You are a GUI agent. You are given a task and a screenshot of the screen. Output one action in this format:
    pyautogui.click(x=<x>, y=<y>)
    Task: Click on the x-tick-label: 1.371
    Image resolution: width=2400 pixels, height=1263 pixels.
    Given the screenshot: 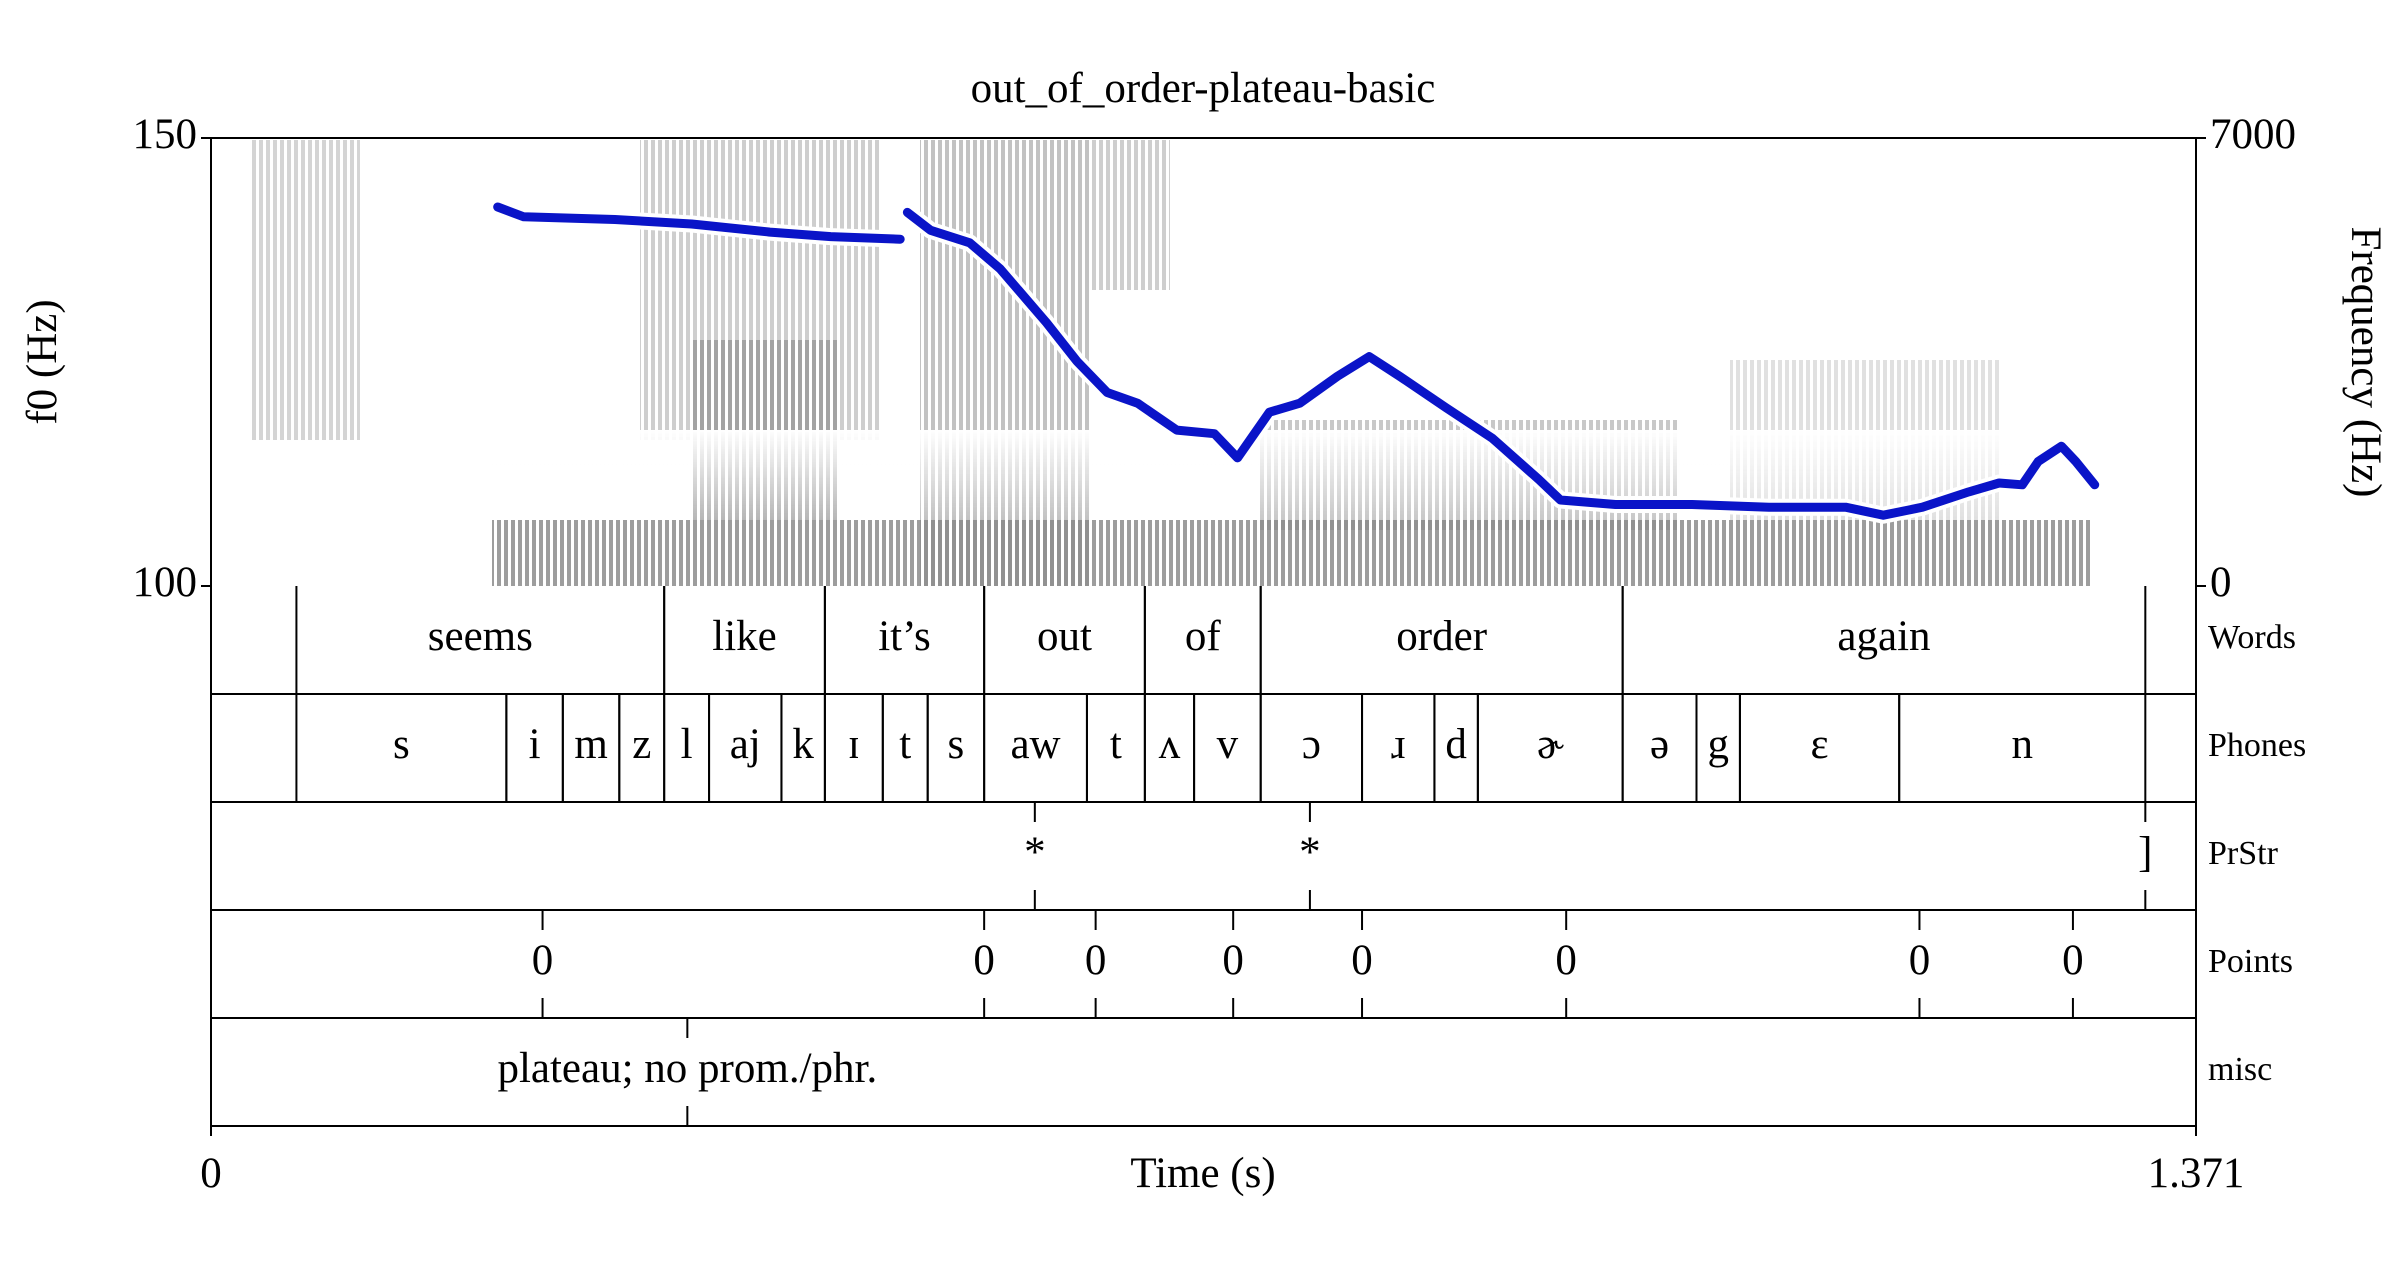 What is the action you would take?
    pyautogui.click(x=2196, y=1173)
    